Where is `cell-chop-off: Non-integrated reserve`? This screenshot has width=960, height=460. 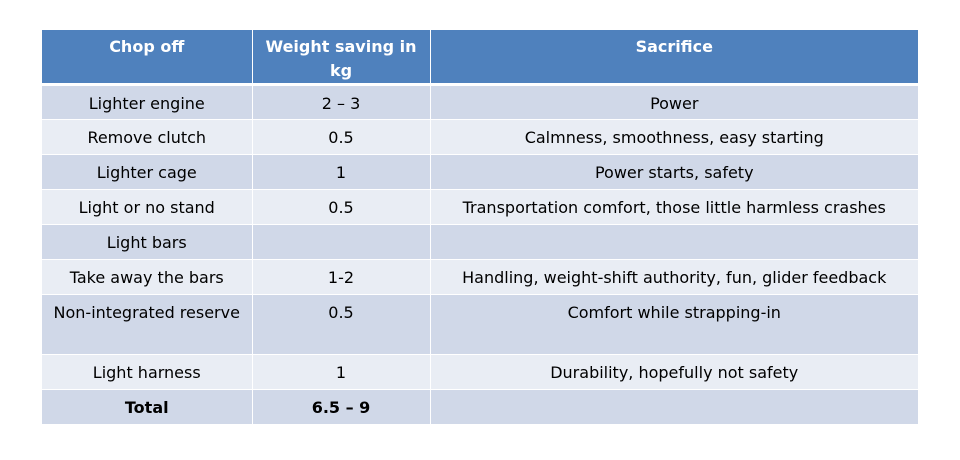 cell-chop-off: Non-integrated reserve is located at coordinates (147, 324).